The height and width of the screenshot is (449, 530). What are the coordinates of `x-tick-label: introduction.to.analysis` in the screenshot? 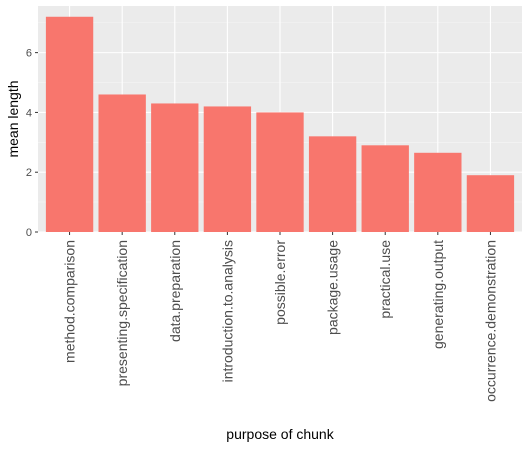 It's located at (227, 311).